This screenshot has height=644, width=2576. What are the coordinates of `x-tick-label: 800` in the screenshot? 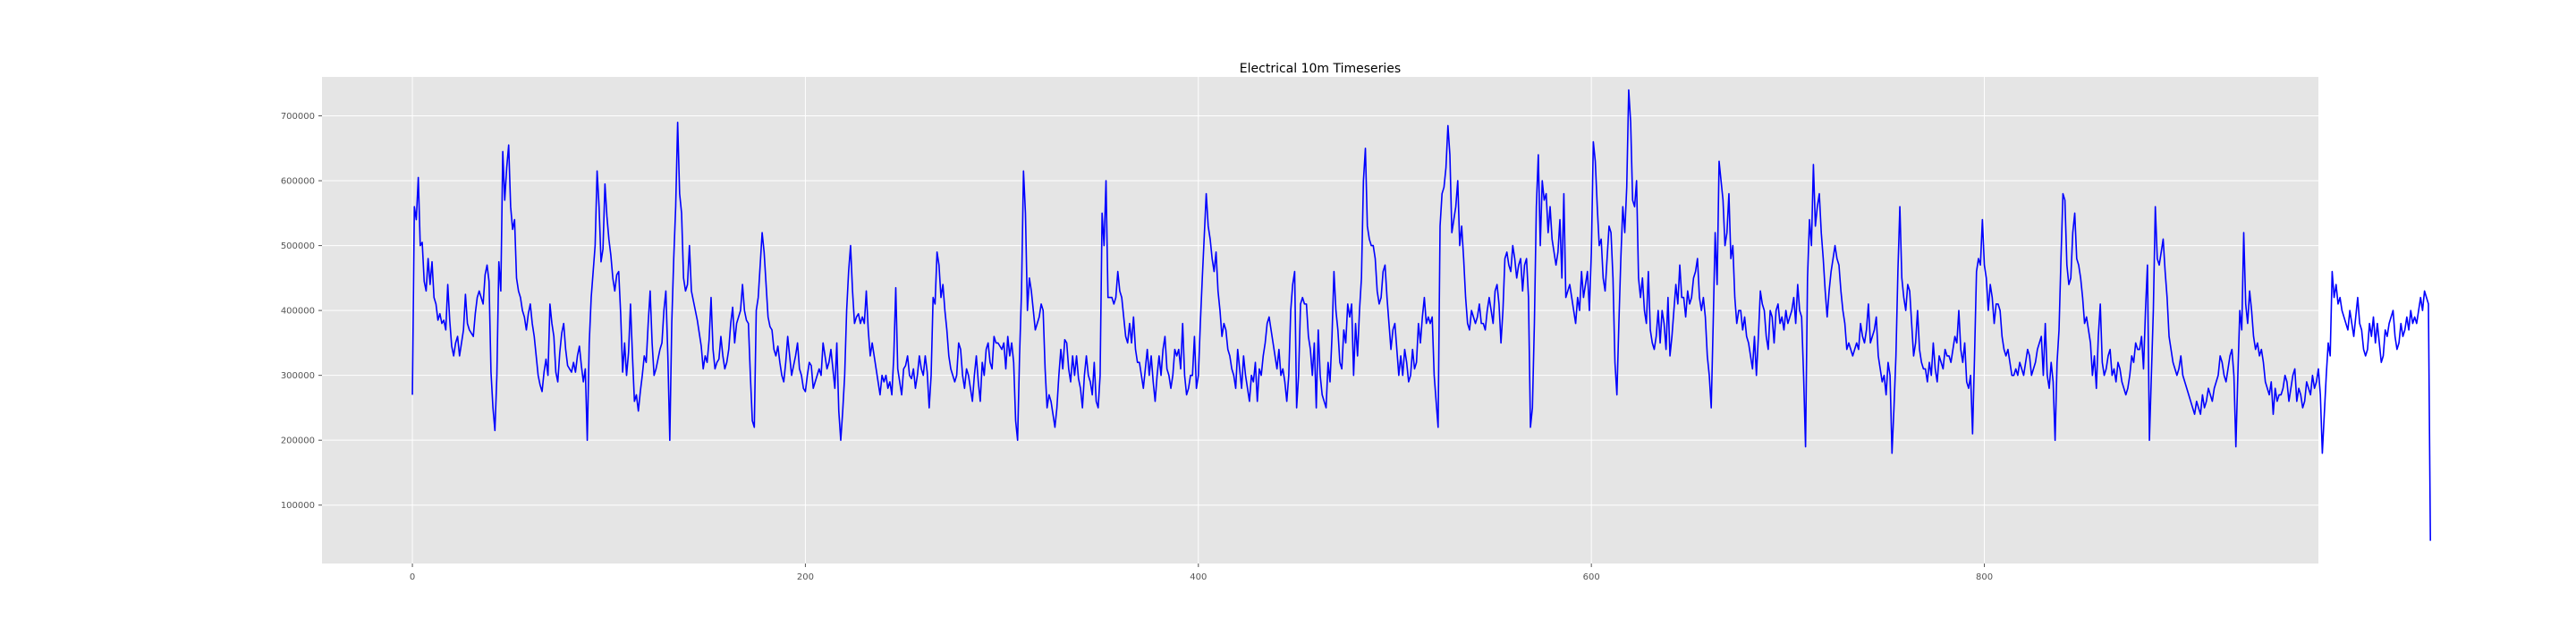 It's located at (1984, 577).